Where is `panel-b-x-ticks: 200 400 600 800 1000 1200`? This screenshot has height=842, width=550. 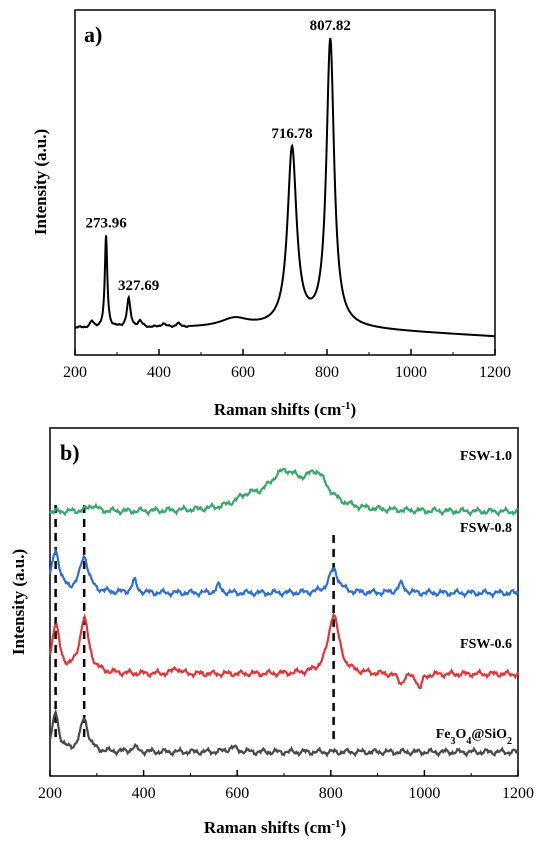 panel-b-x-ticks: 200 400 600 800 1000 1200 is located at coordinates (286, 786).